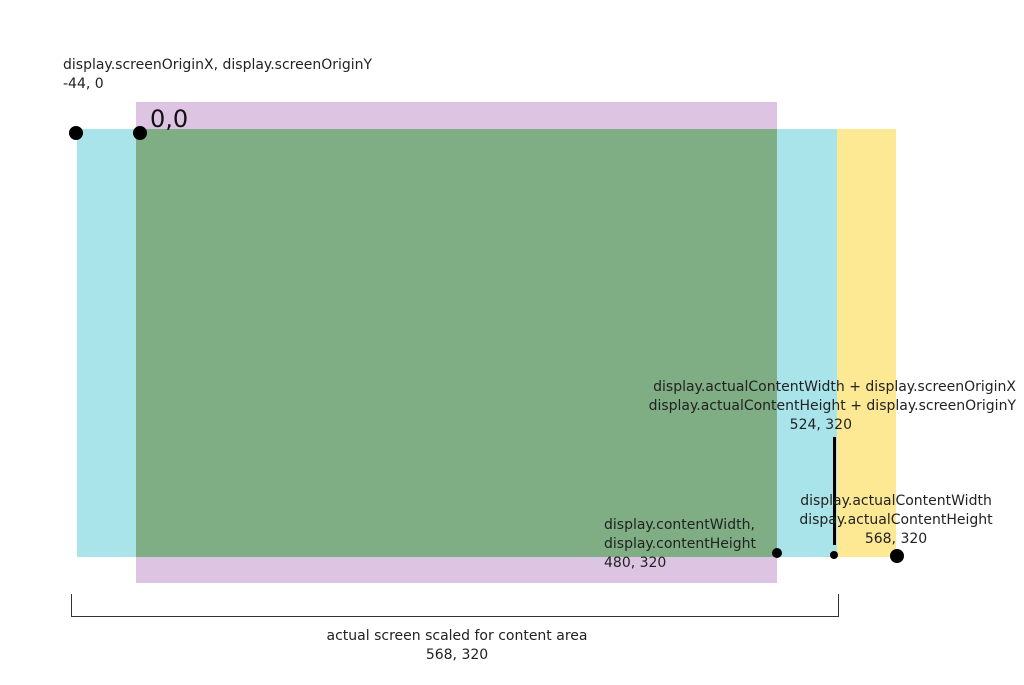 The image size is (1024, 685). What do you see at coordinates (866, 343) in the screenshot?
I see `extra-width-area` at bounding box center [866, 343].